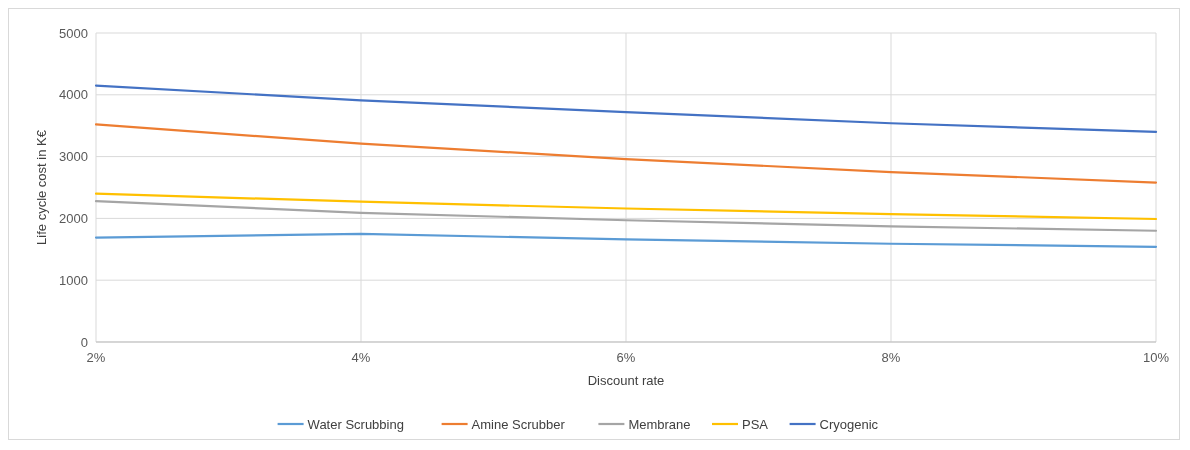  What do you see at coordinates (361, 357) in the screenshot?
I see `x-tick-label: 4%` at bounding box center [361, 357].